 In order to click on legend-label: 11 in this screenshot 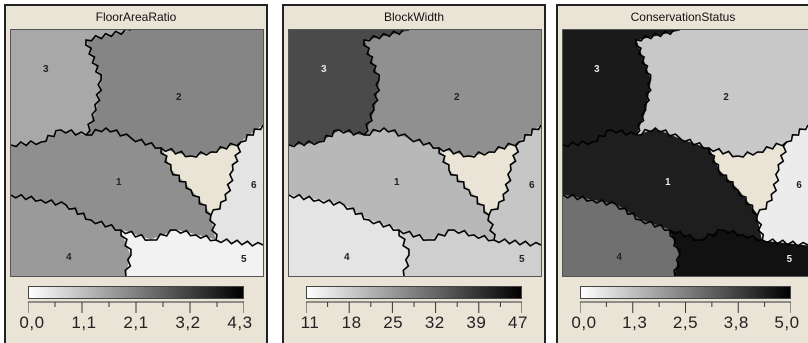, I will do `click(310, 322)`.